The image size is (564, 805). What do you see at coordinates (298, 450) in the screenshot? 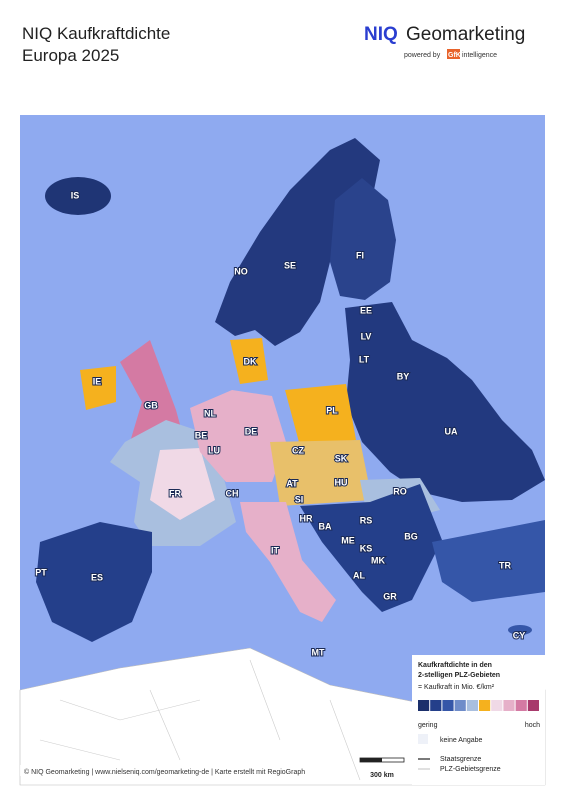
I see `country-code: CZ` at bounding box center [298, 450].